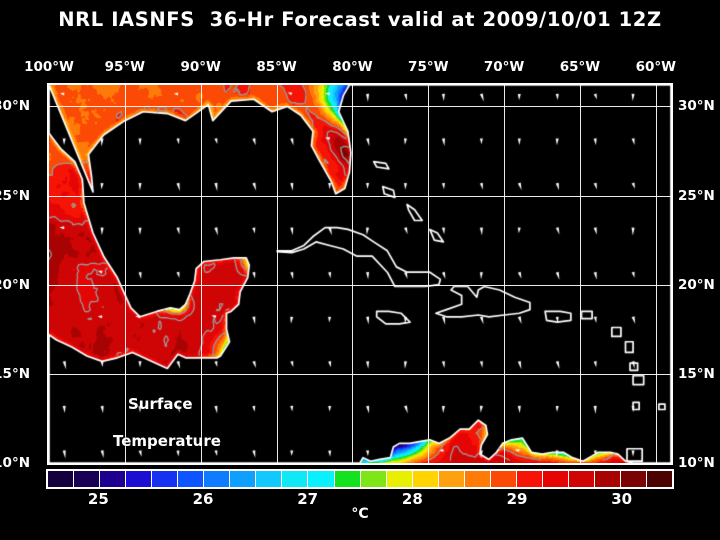 The image size is (720, 540). Describe the element at coordinates (580, 67) in the screenshot. I see `lon-tick-65w: 65°W` at that location.